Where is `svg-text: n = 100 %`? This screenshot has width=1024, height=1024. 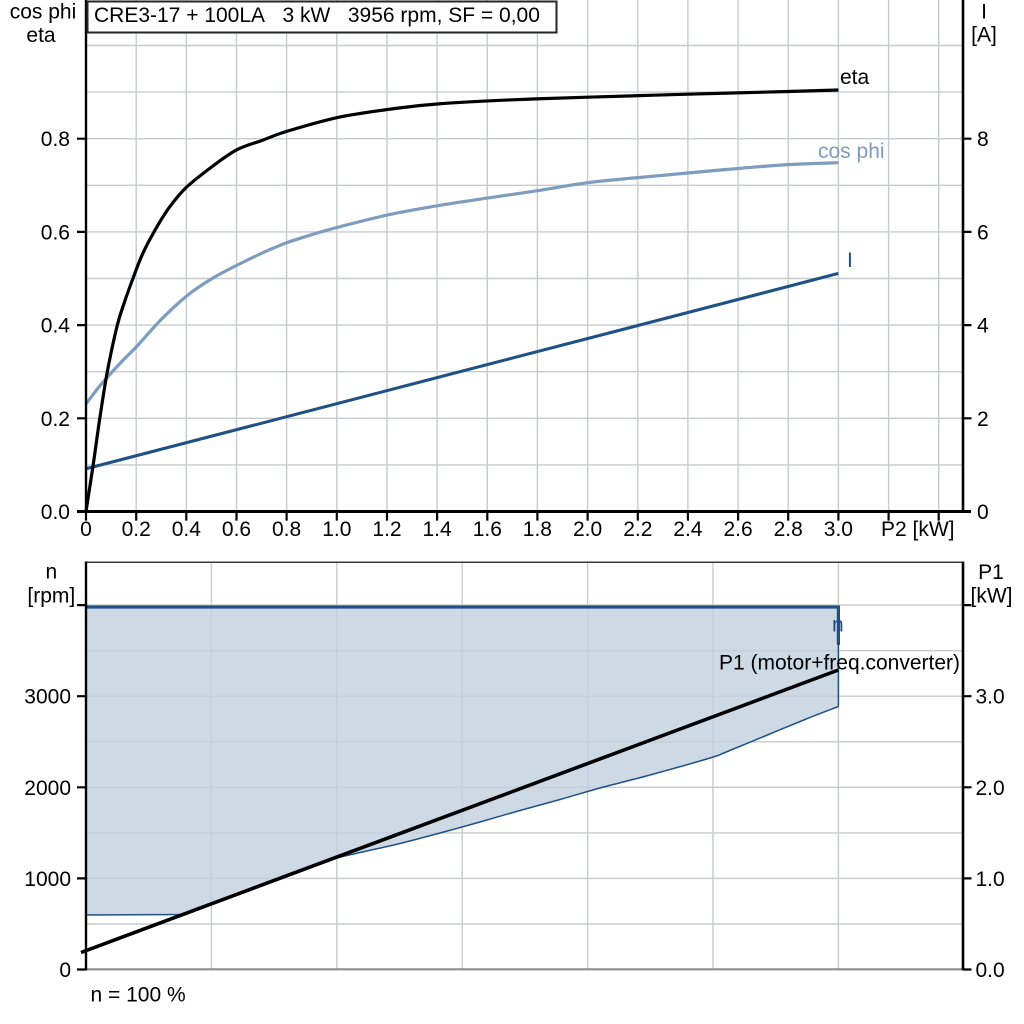
svg-text: n = 100 % is located at coordinates (138, 995).